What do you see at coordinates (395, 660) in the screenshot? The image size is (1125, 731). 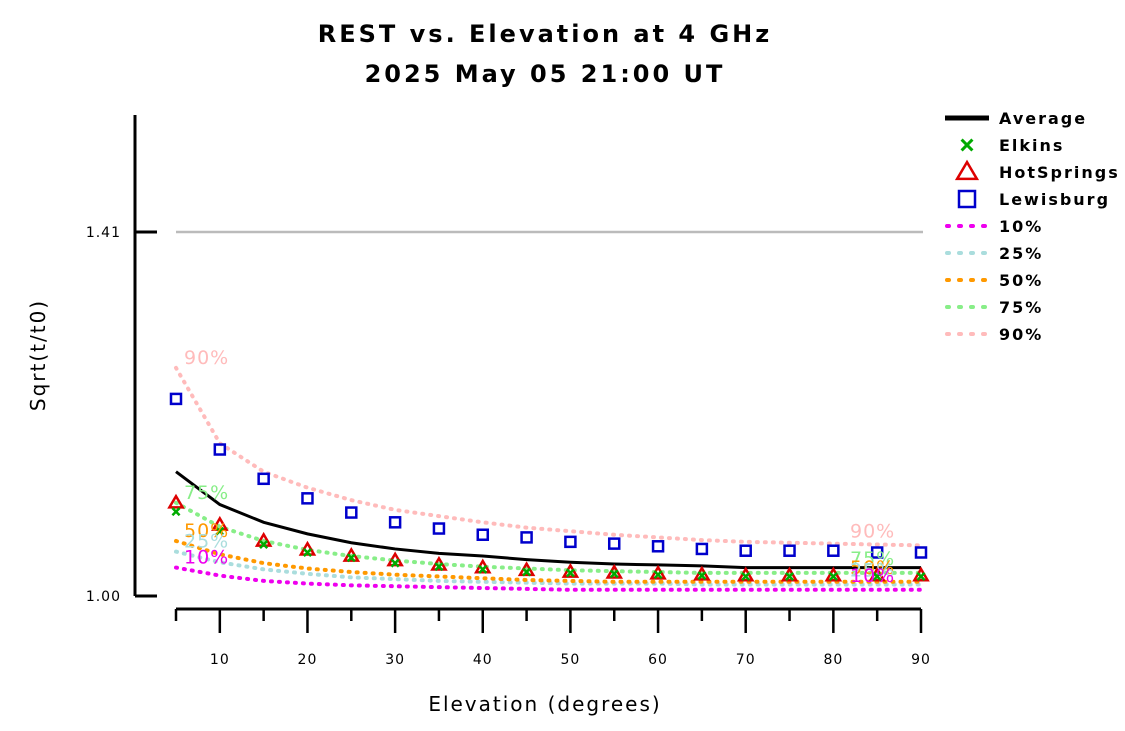 I see `x-tick-label: 30` at bounding box center [395, 660].